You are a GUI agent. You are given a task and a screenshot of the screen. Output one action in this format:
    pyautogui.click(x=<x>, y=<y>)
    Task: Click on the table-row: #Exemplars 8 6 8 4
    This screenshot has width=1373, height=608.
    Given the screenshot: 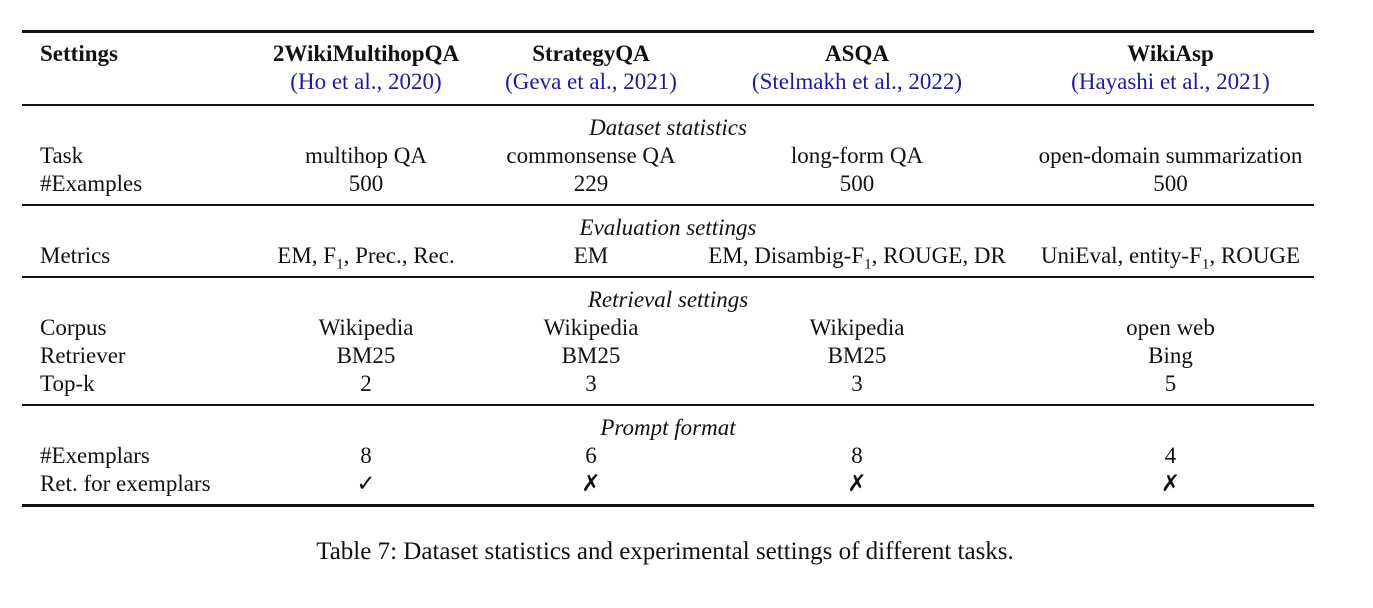 What is the action you would take?
    pyautogui.click(x=668, y=456)
    